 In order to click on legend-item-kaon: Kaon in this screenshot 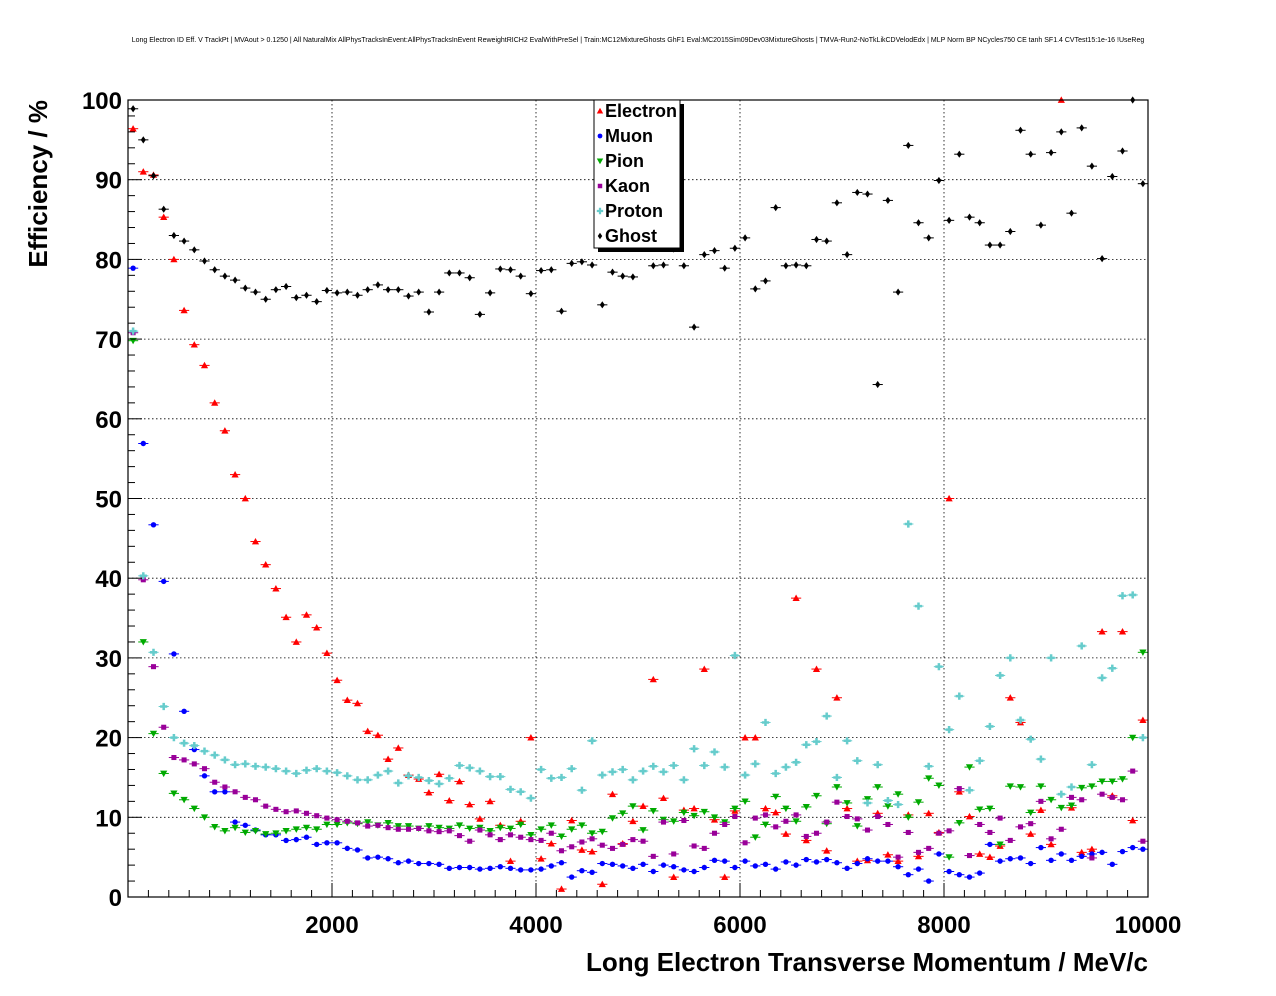, I will do `click(623, 186)`.